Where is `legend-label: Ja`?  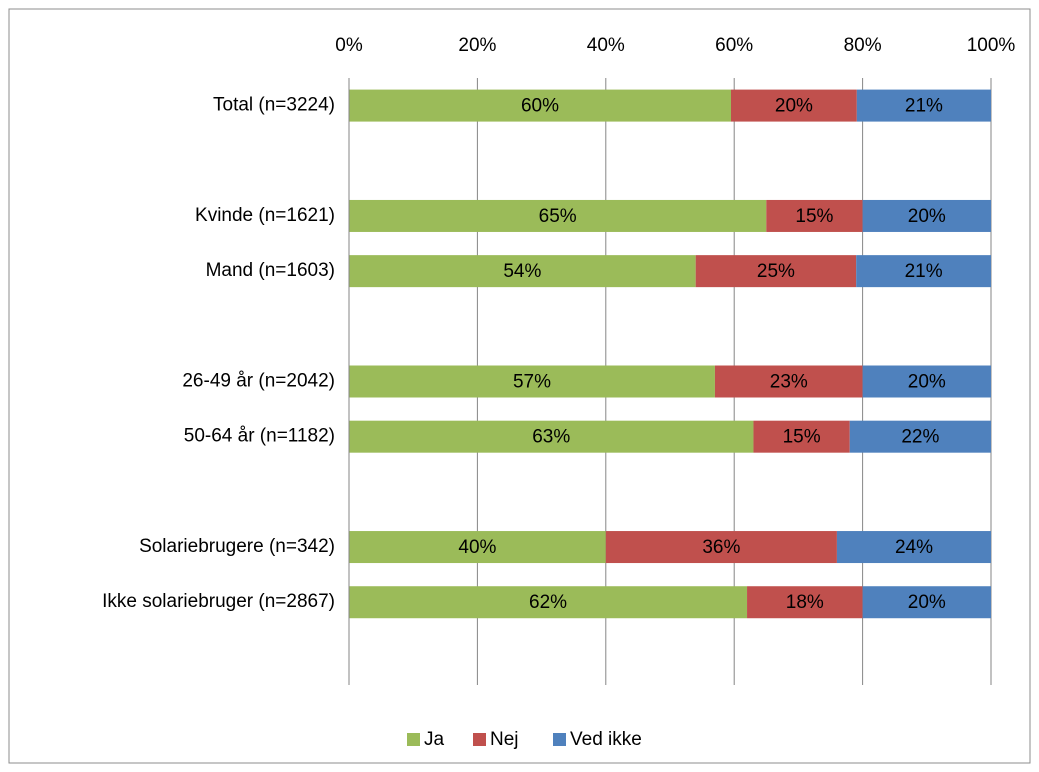 legend-label: Ja is located at coordinates (434, 739).